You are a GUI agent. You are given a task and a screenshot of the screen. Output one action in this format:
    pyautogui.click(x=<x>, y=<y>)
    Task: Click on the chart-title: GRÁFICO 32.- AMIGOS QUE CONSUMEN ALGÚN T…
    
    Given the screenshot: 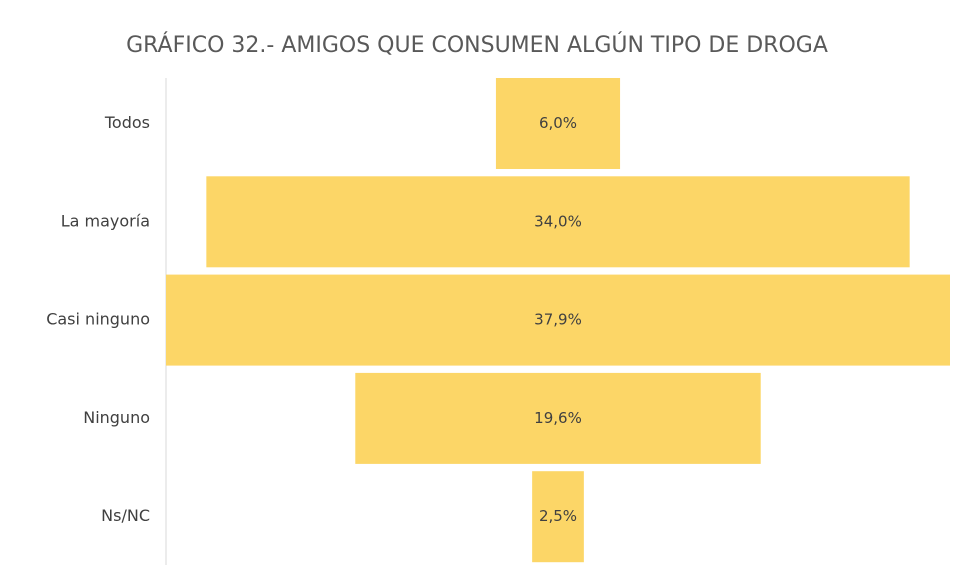 What is the action you would take?
    pyautogui.click(x=477, y=45)
    